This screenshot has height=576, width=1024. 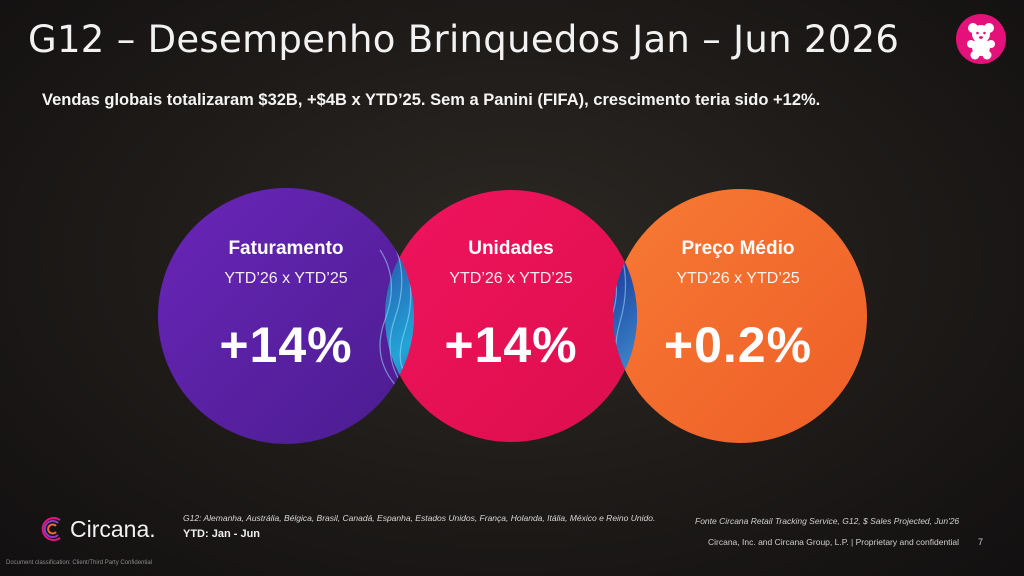 I want to click on page-number: 7, so click(x=981, y=542).